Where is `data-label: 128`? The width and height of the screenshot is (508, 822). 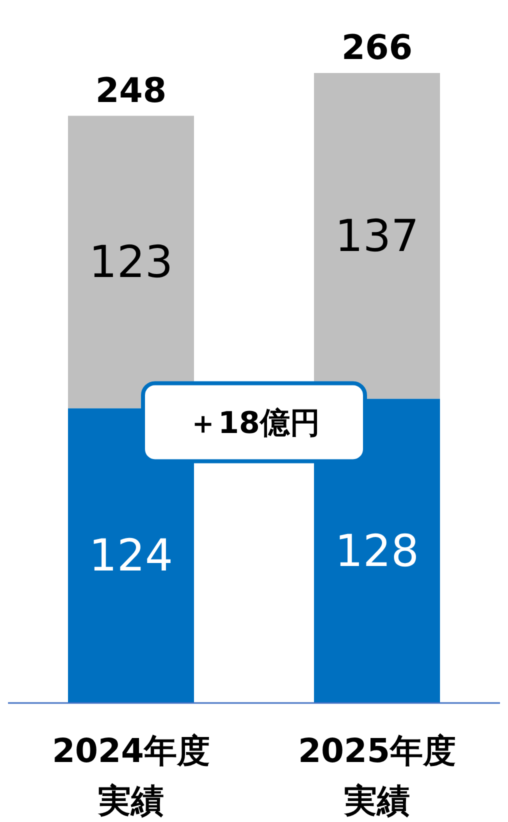 data-label: 128 is located at coordinates (377, 551).